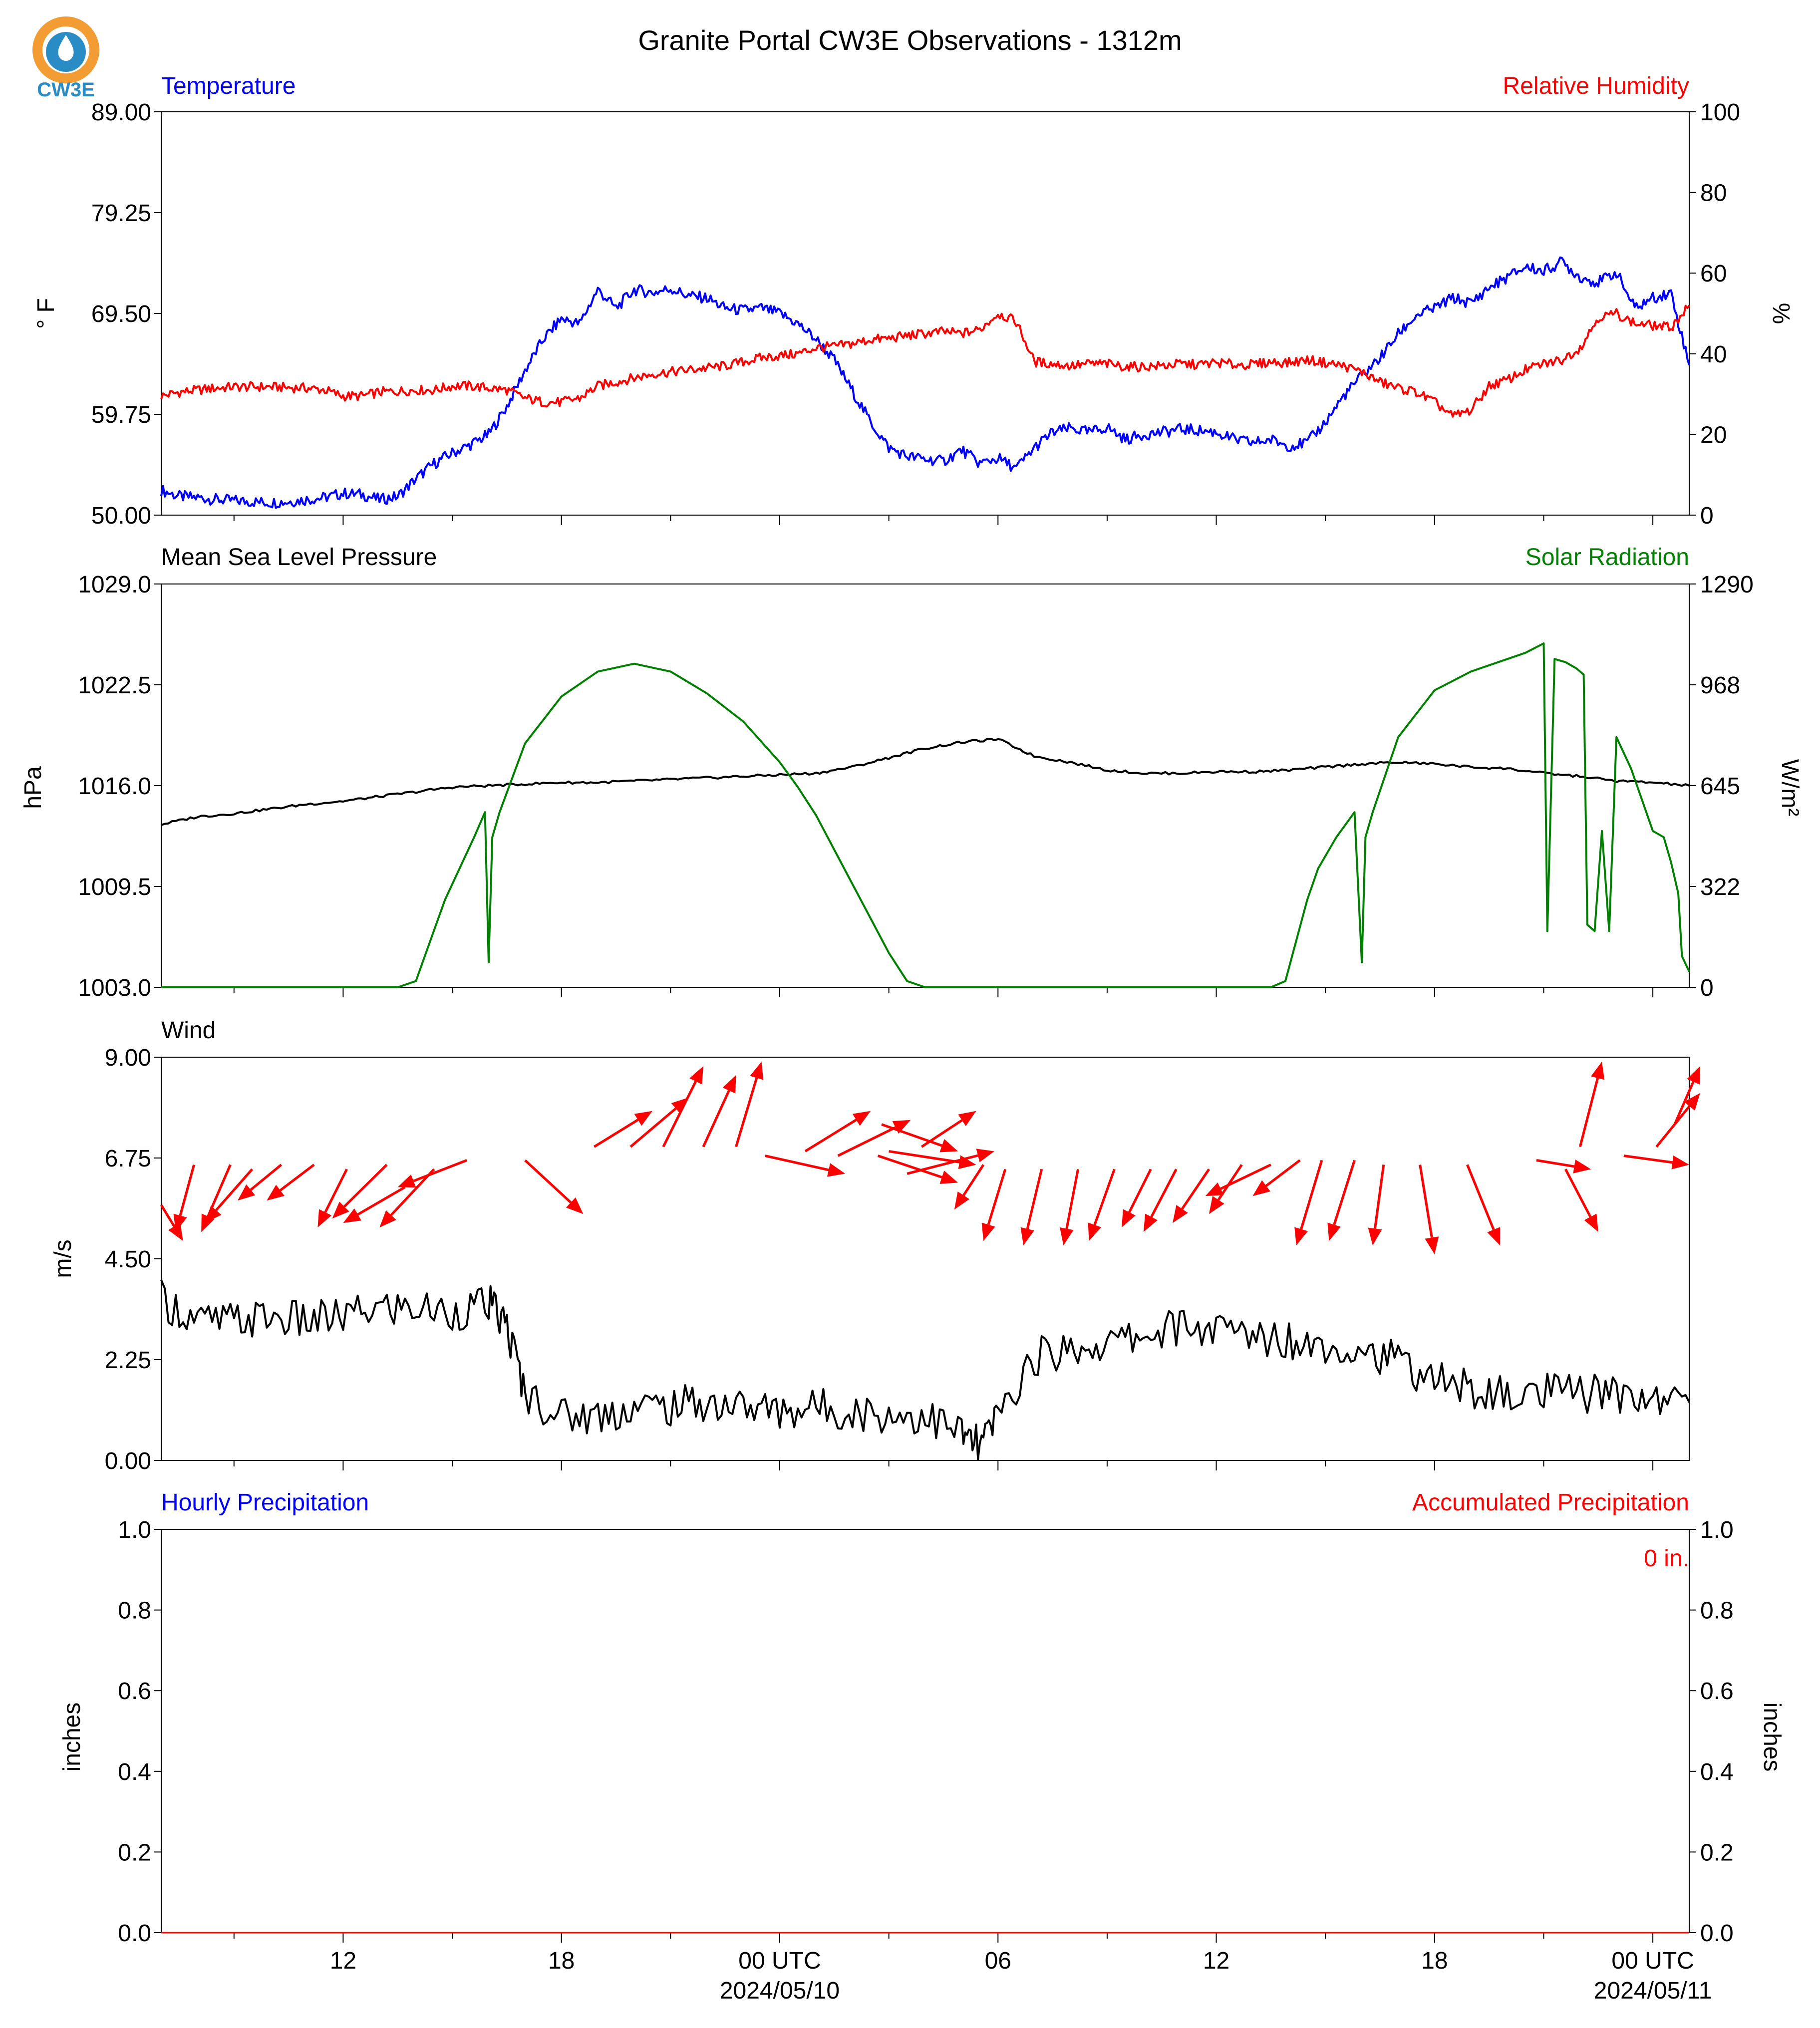 Image resolution: width=1820 pixels, height=2028 pixels. I want to click on logo-ring-icon, so click(65, 49).